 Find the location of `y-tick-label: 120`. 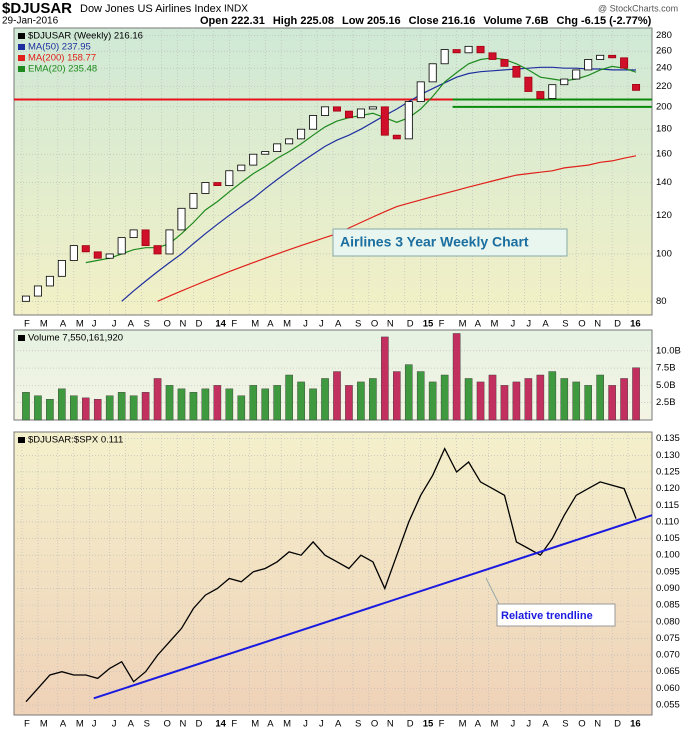

y-tick-label: 120 is located at coordinates (664, 215).